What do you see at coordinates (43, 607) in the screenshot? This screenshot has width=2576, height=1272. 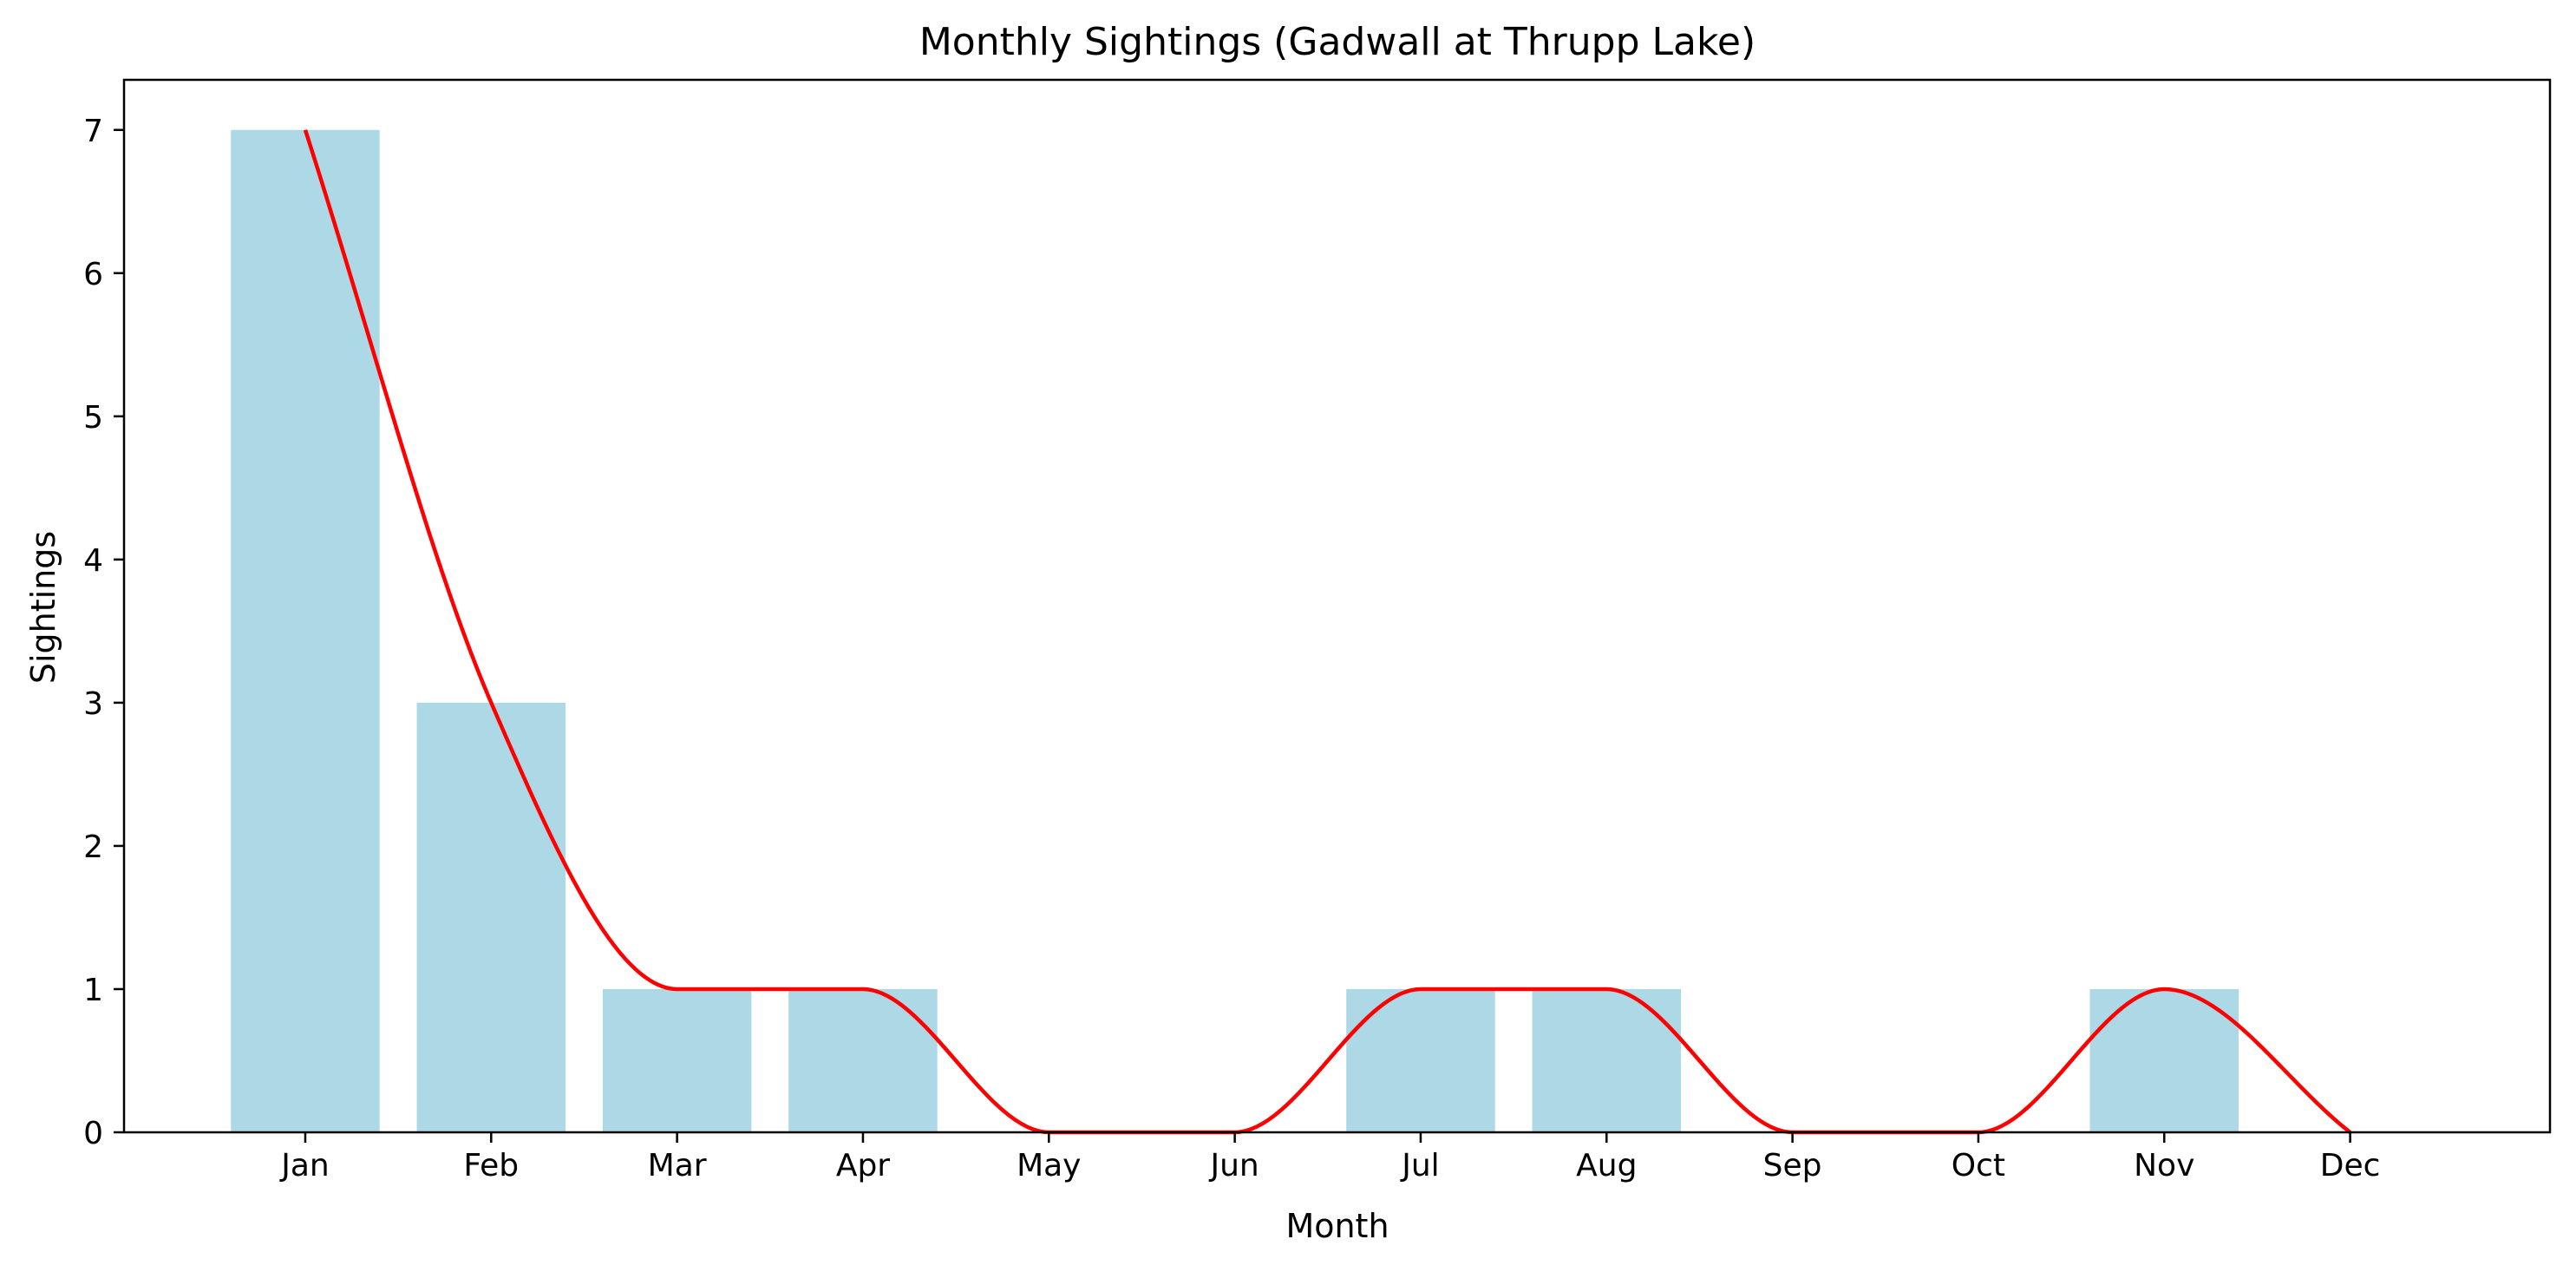 I see `y-axis-label: Sightings` at bounding box center [43, 607].